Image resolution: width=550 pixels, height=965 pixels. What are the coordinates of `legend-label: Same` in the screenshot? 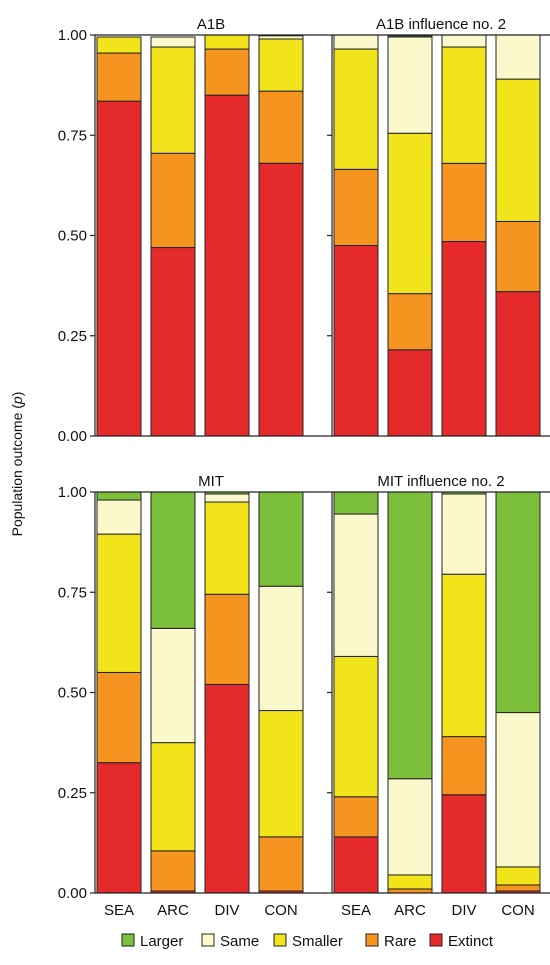 It's located at (239, 941).